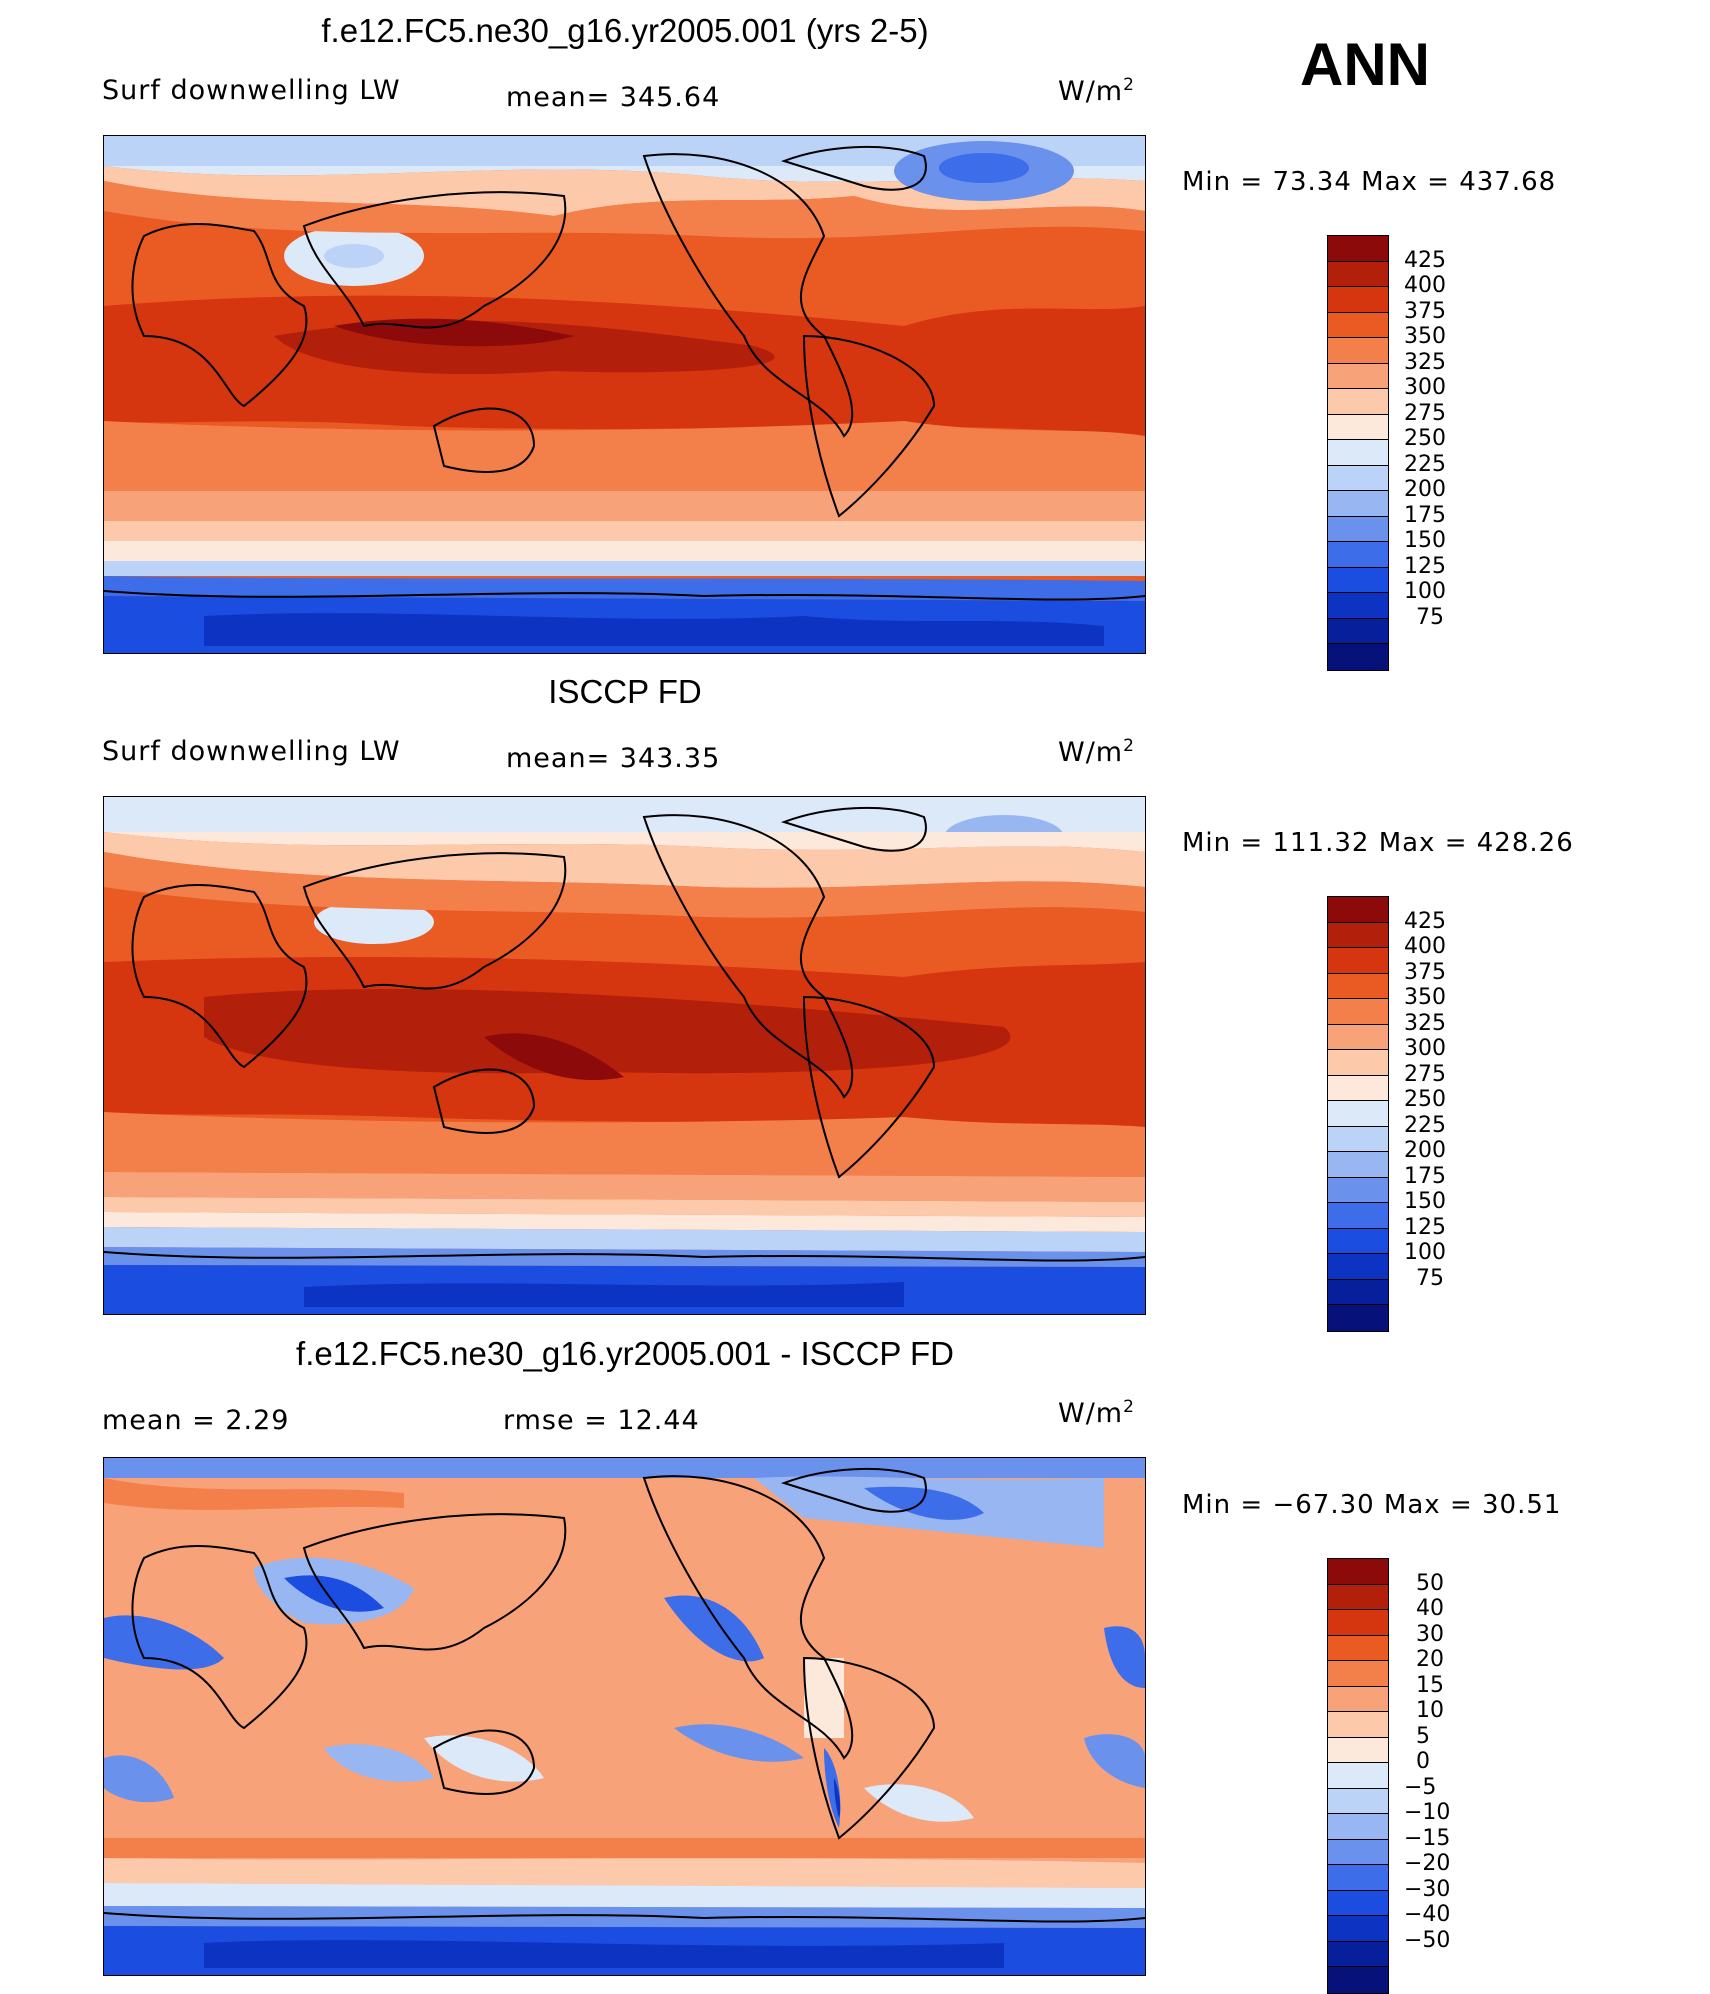  Describe the element at coordinates (1425, 387) in the screenshot. I see `colorbar-tick-label: 300` at that location.